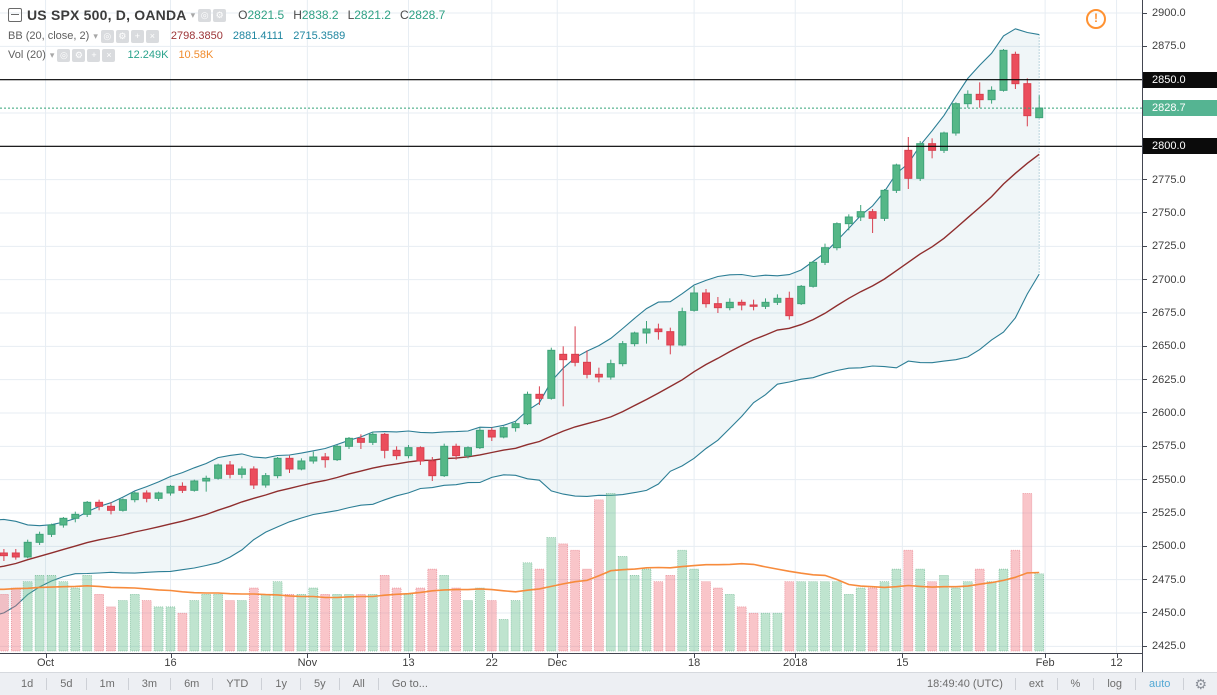 The width and height of the screenshot is (1217, 695). Describe the element at coordinates (1169, 246) in the screenshot. I see `price-tick-label: 2725.0` at that location.